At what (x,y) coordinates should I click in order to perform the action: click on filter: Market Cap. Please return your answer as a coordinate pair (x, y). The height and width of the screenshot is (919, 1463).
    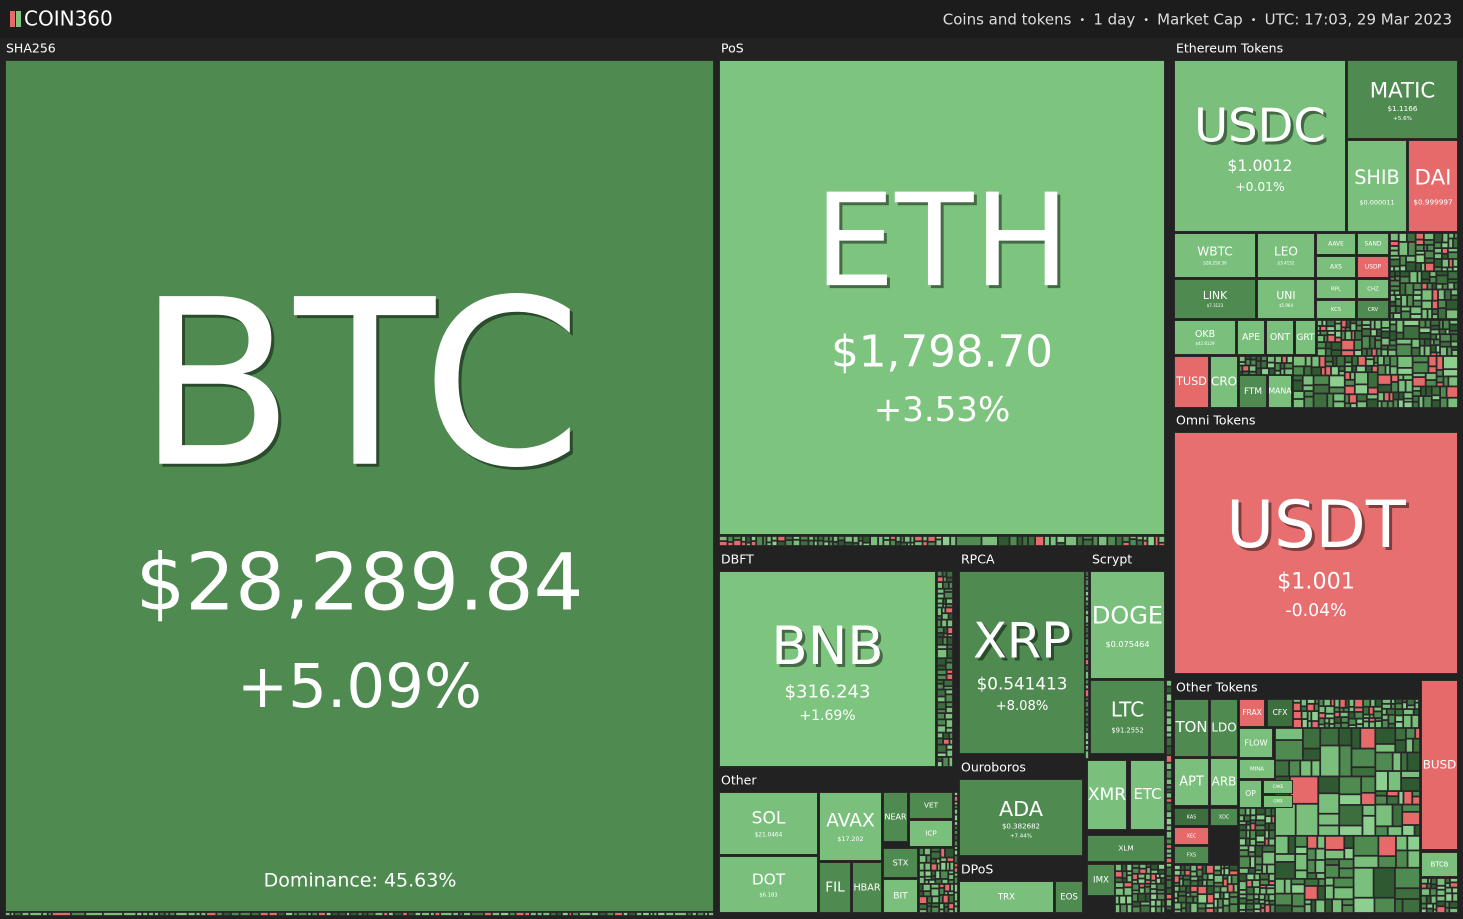
    Looking at the image, I should click on (1200, 20).